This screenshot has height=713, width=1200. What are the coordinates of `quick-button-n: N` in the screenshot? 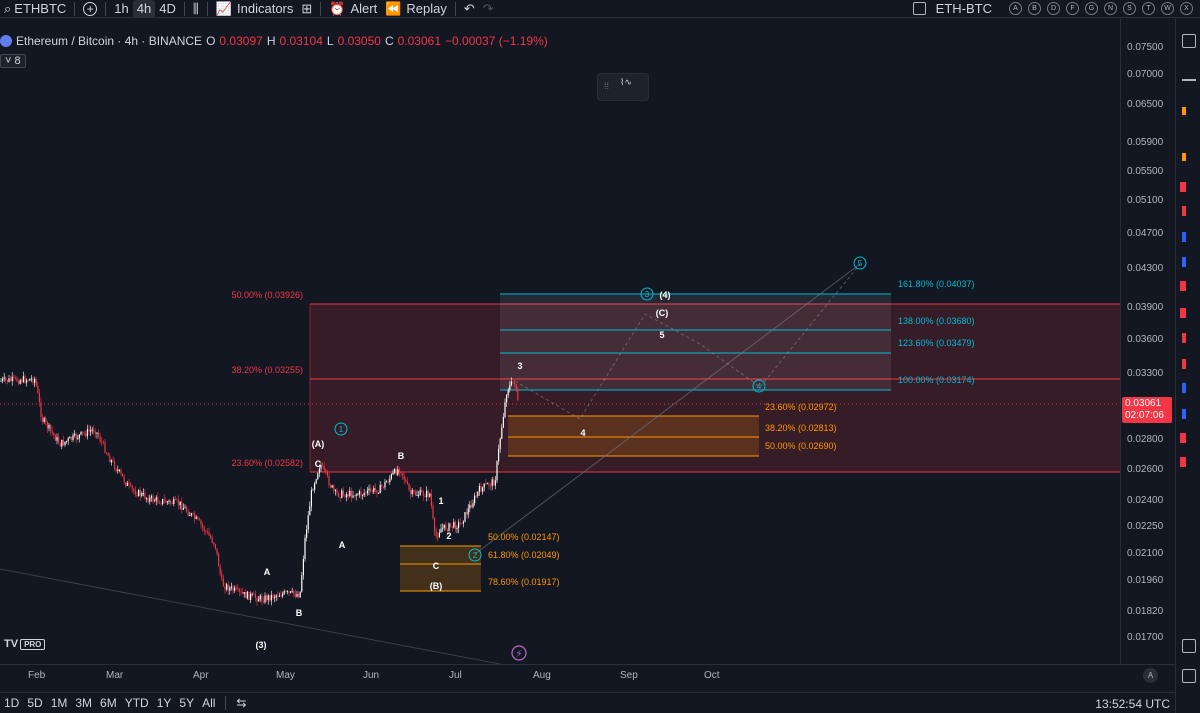 It's located at (1110, 8).